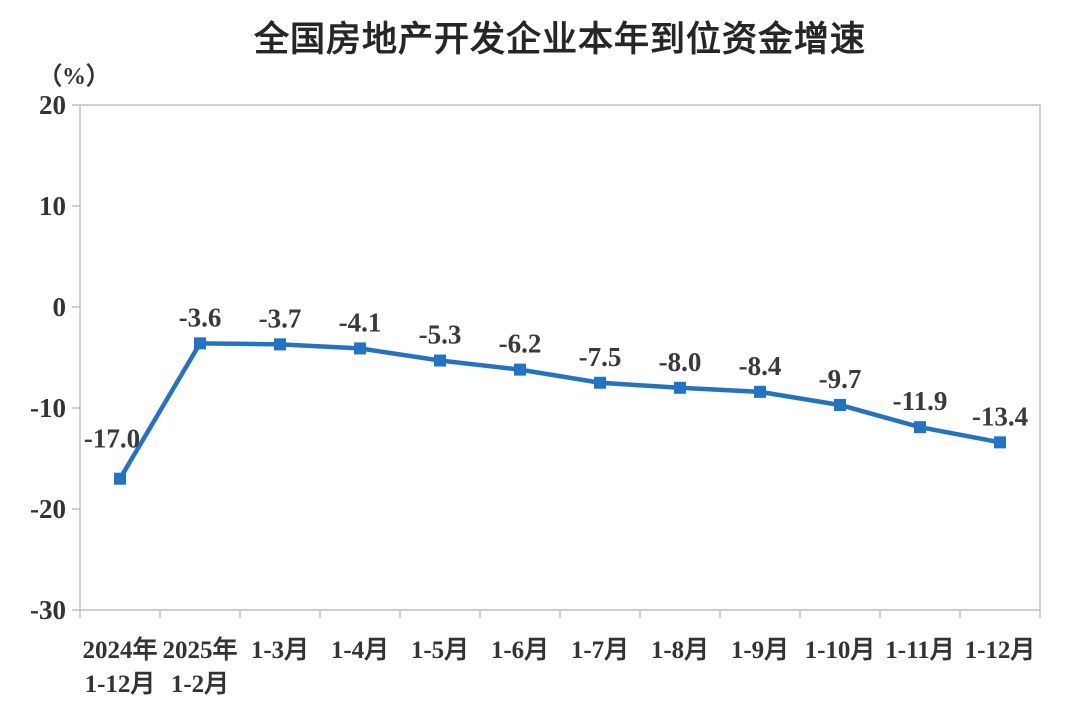 This screenshot has width=1080, height=727. What do you see at coordinates (48, 408) in the screenshot?
I see `y-axis-tick-label: -10` at bounding box center [48, 408].